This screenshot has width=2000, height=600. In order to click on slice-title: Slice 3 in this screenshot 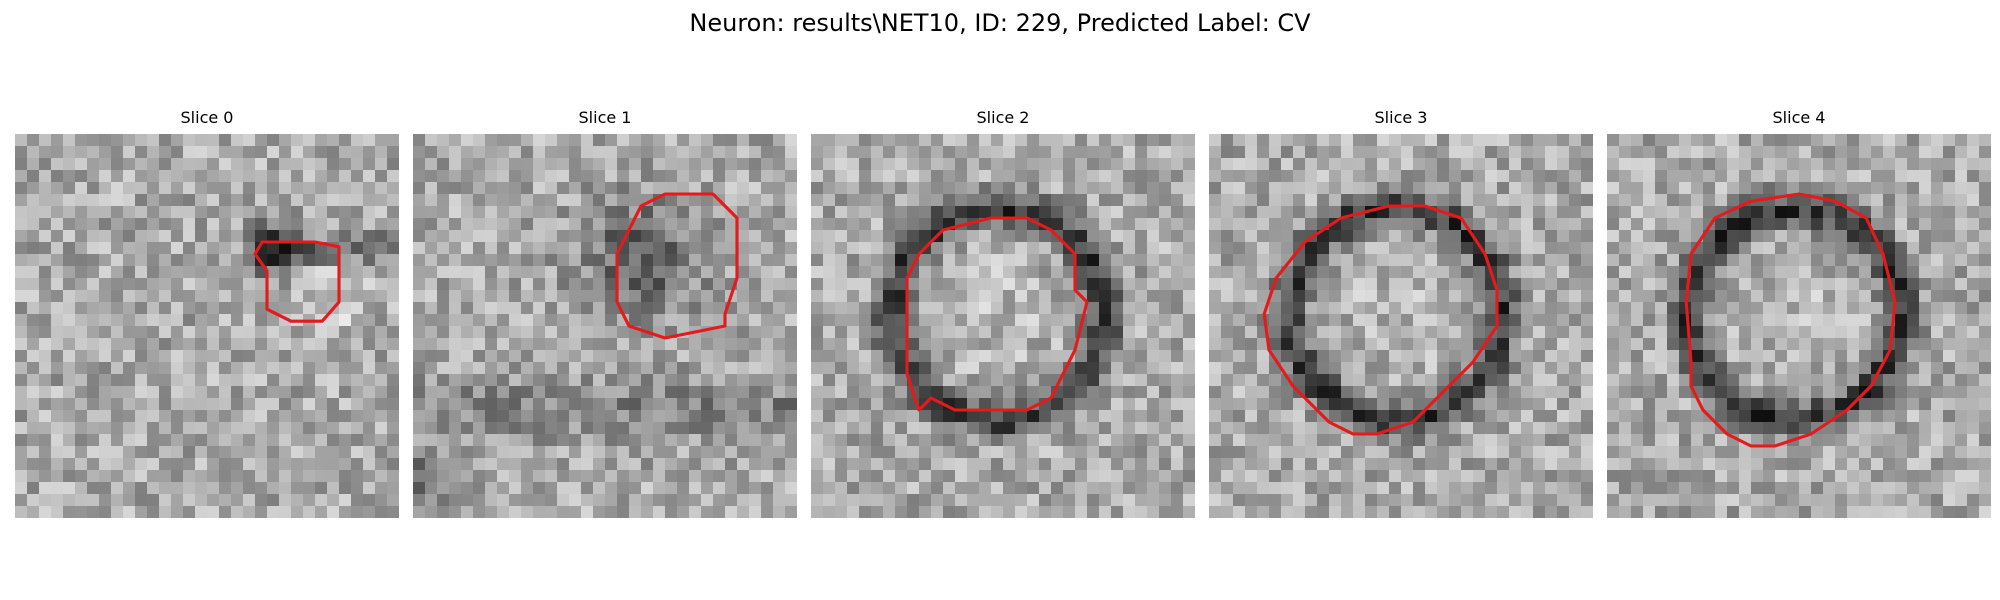, I will do `click(1401, 117)`.